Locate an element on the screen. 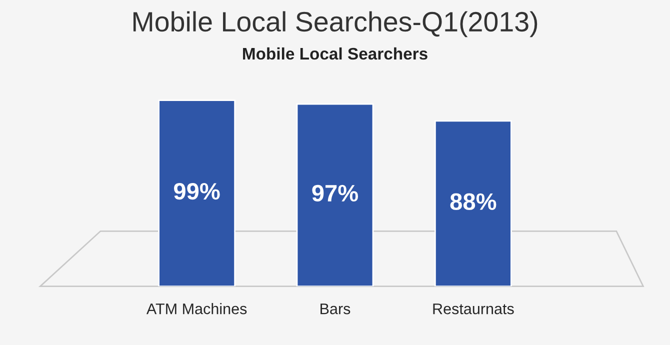 The image size is (670, 345). chart-title: Mobile Local Searches-Q1(2013) is located at coordinates (335, 24).